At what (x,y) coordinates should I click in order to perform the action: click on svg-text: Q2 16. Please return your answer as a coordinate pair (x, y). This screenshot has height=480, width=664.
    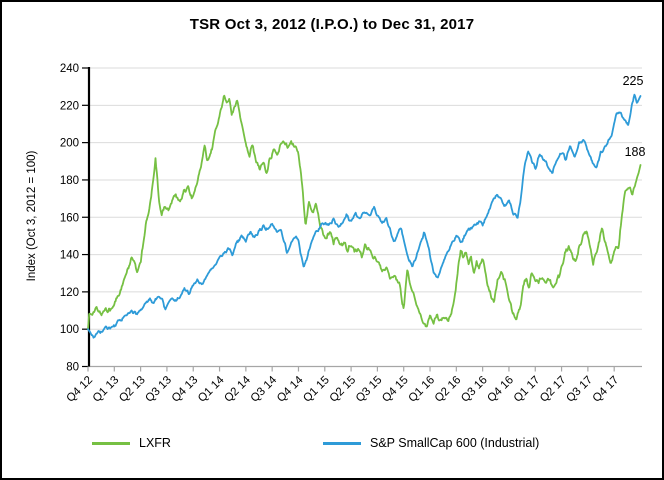
    Looking at the image, I should click on (448, 389).